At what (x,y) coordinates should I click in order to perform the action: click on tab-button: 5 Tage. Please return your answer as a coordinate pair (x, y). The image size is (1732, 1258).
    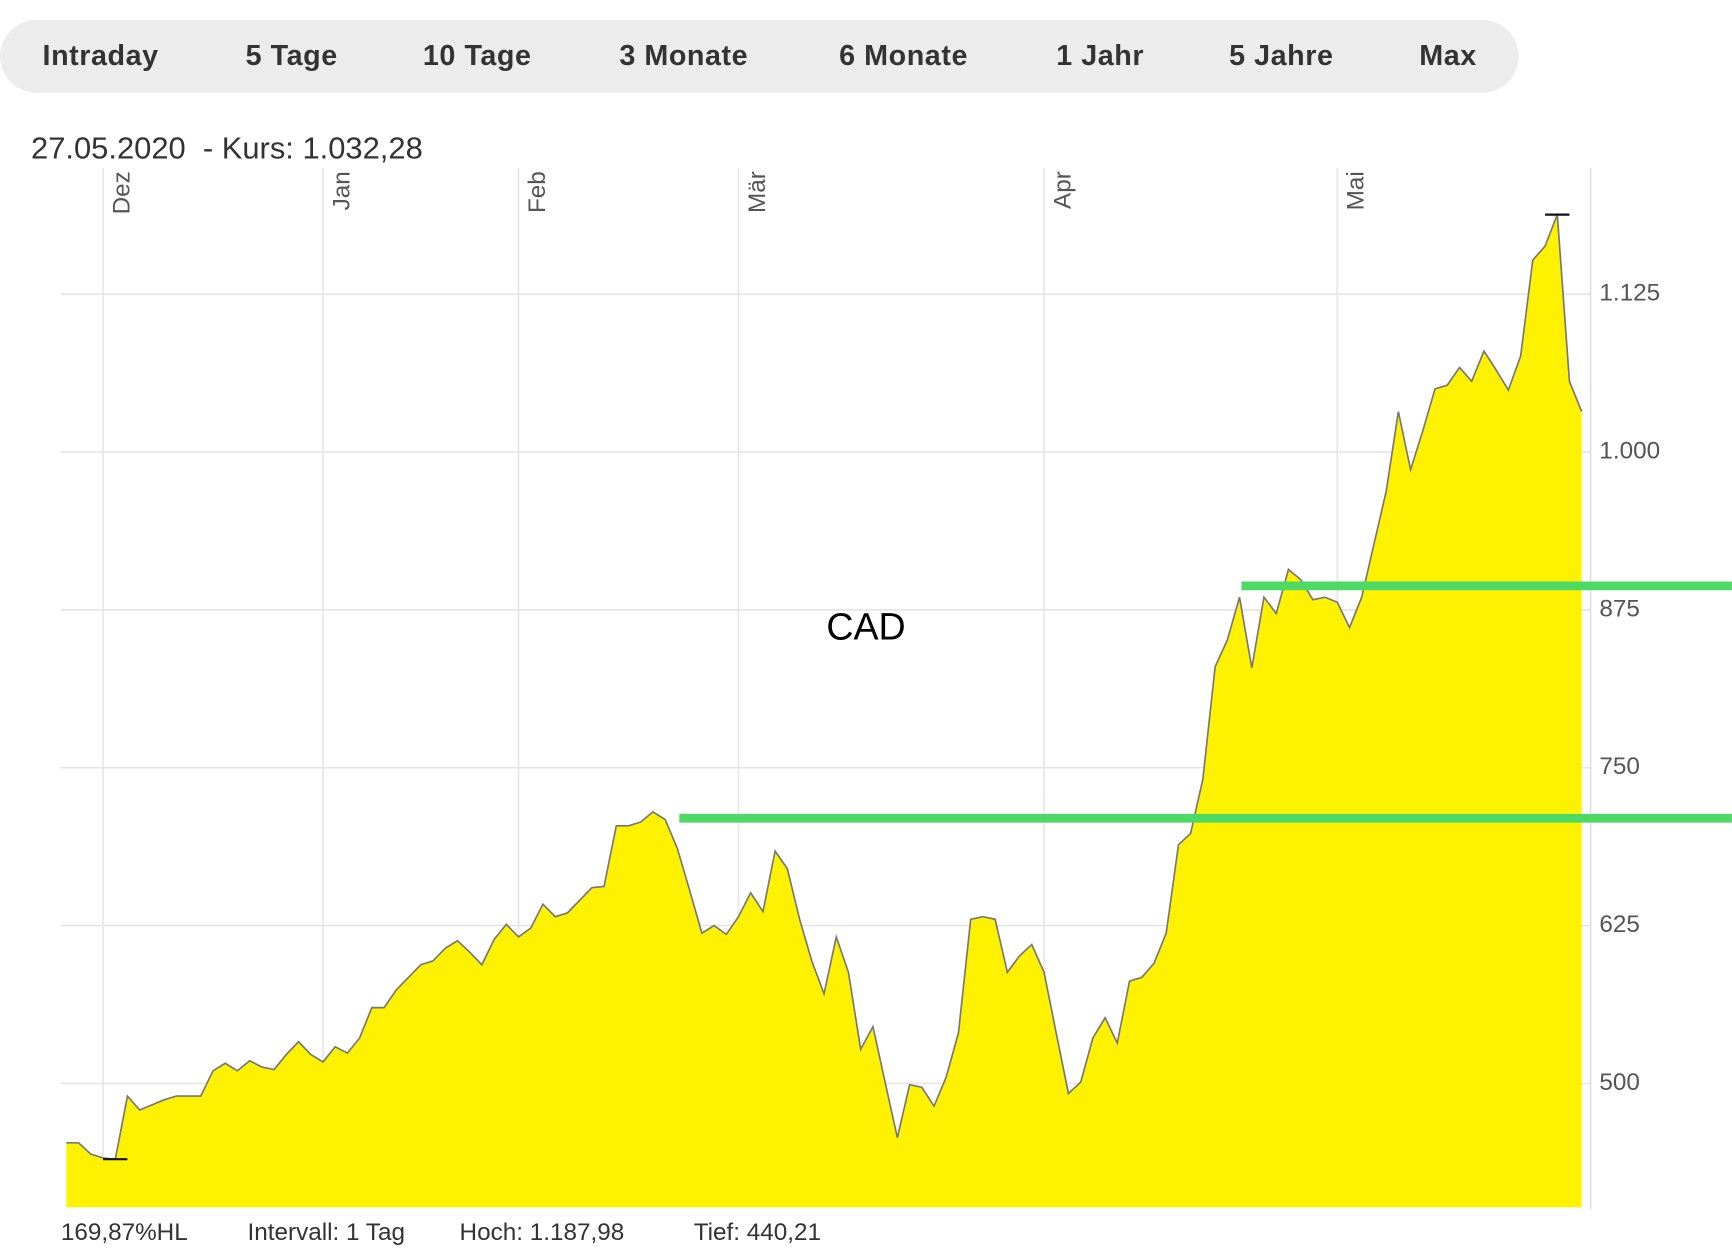
    Looking at the image, I should click on (292, 56).